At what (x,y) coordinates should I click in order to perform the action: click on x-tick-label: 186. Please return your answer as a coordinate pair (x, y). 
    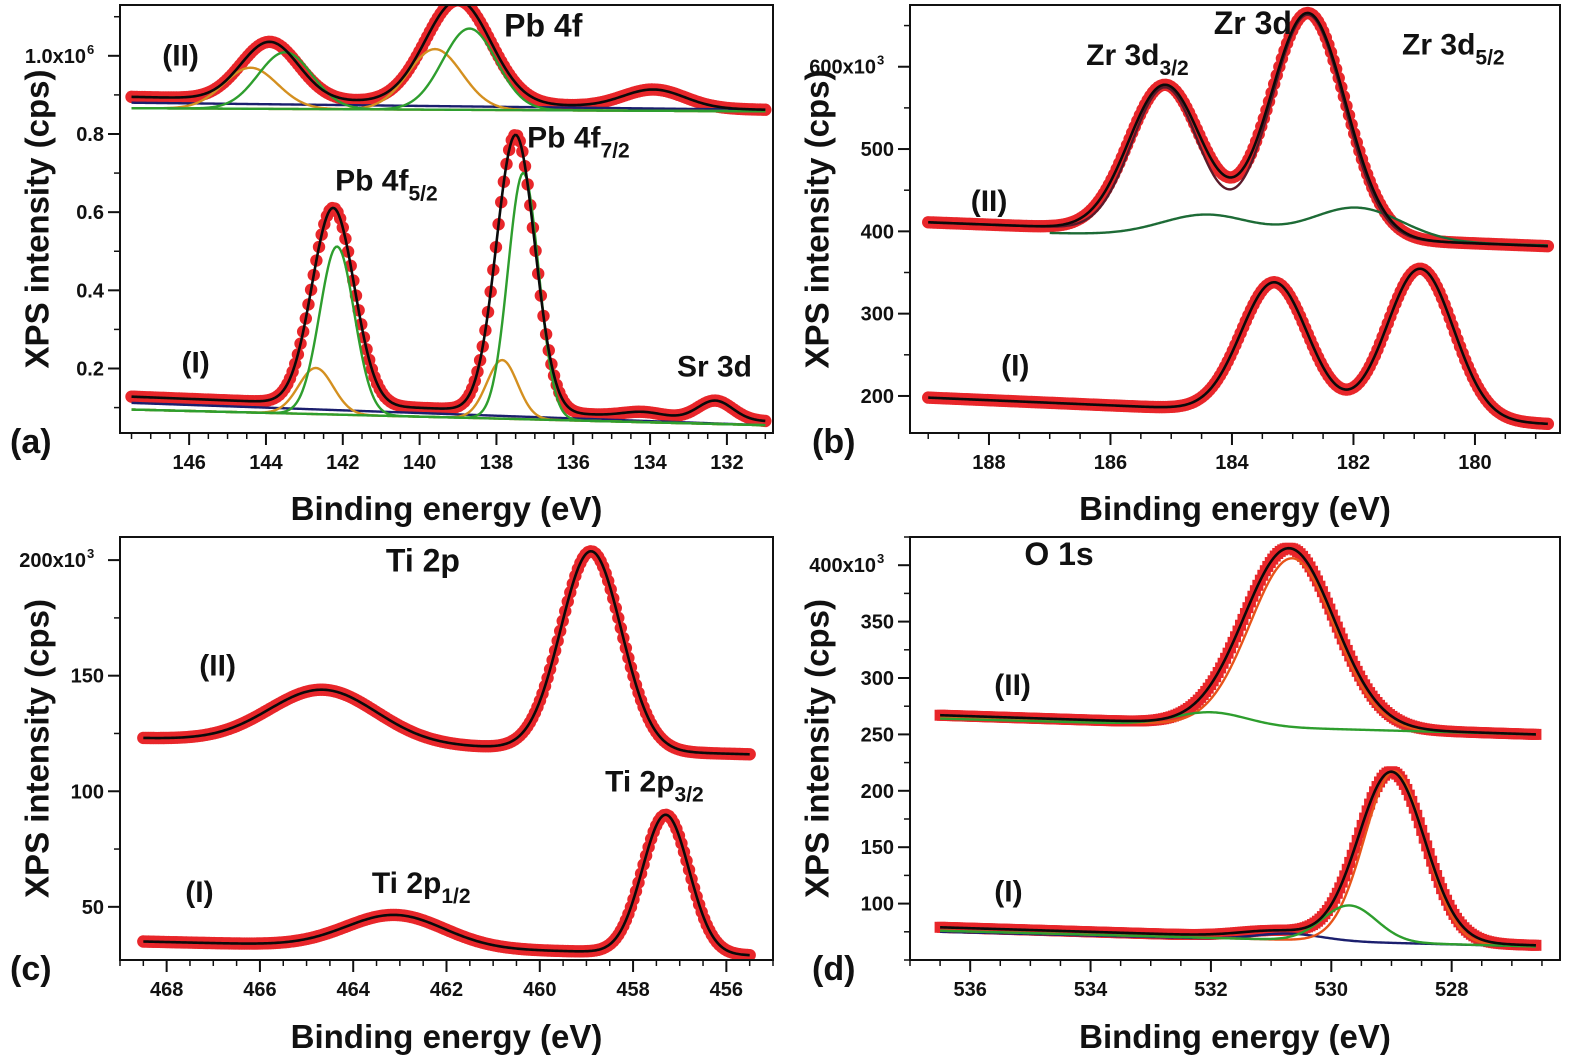
    Looking at the image, I should click on (1110, 463).